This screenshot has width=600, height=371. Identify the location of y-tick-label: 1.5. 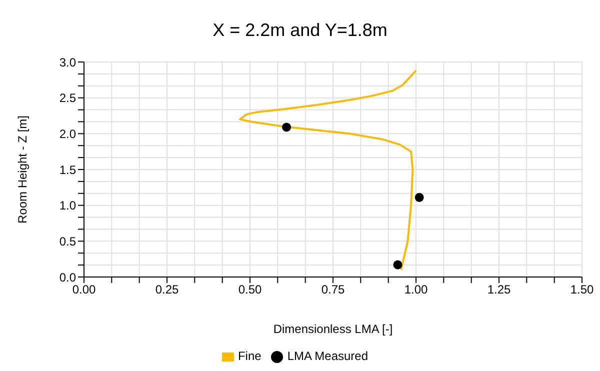
(67, 169).